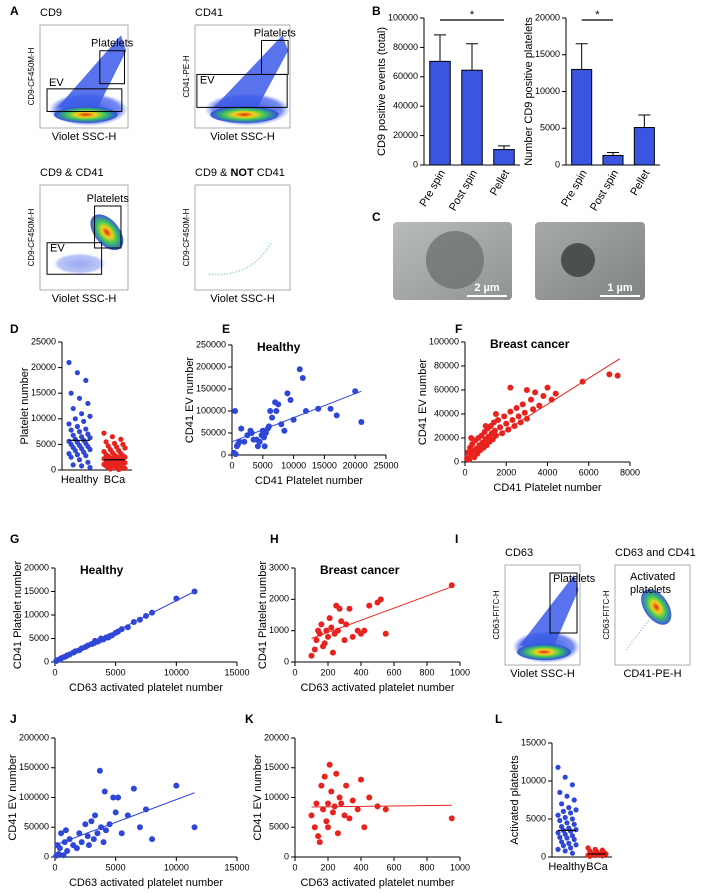 This screenshot has width=709, height=895. Describe the element at coordinates (36, 591) in the screenshot. I see `y-tick-label: 15000` at that location.